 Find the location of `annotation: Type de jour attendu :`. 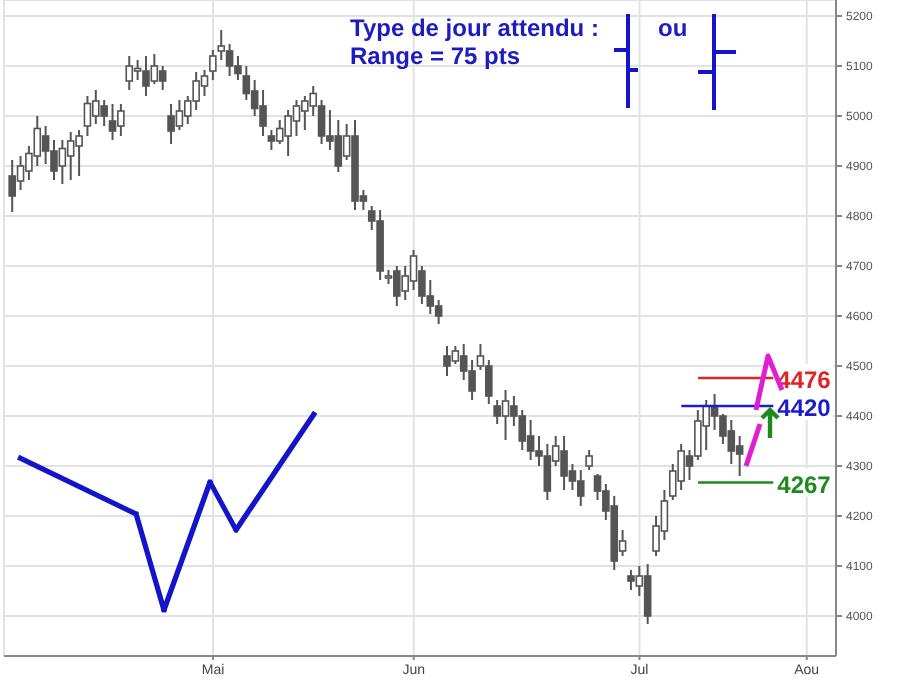

annotation: Type de jour attendu : is located at coordinates (474, 28).